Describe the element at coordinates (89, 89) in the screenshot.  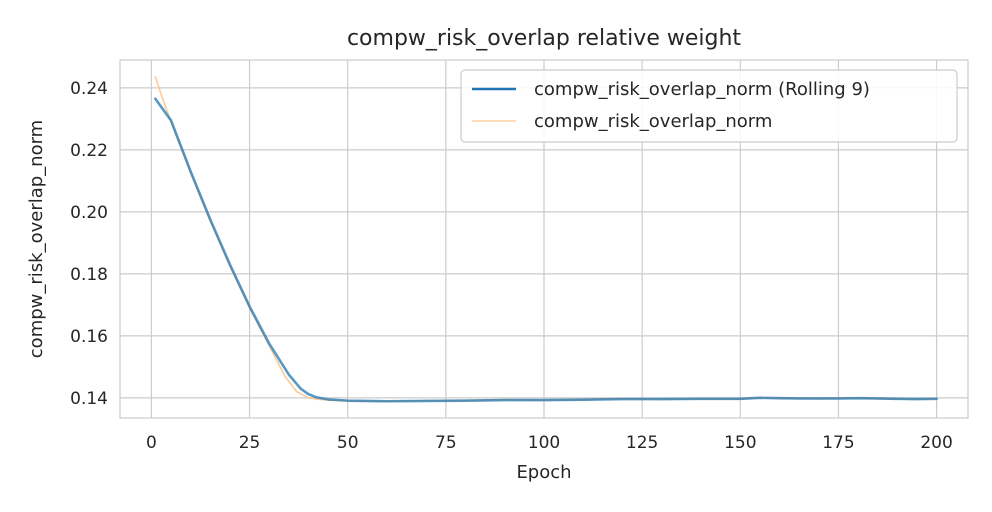
I see `y-tick-label: 0.24` at that location.